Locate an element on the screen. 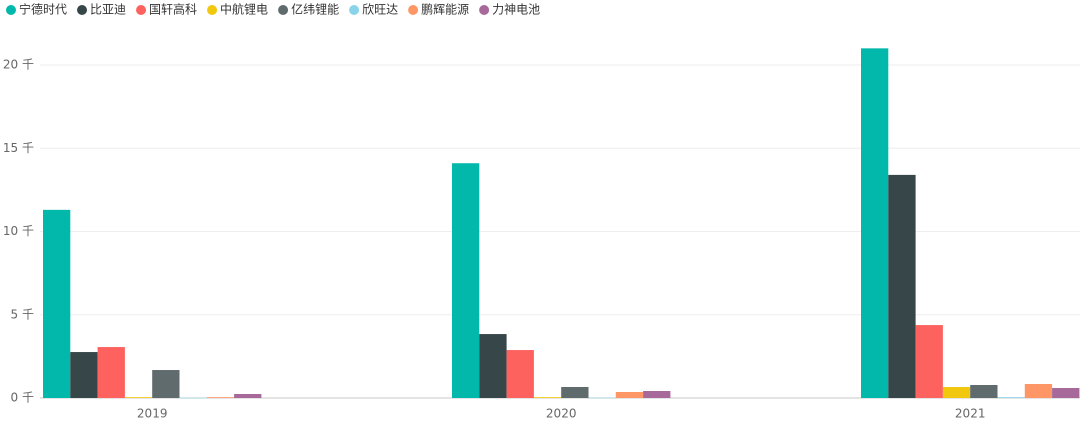 This screenshot has width=1080, height=425. legend-label: 比亚迪 is located at coordinates (108, 10).